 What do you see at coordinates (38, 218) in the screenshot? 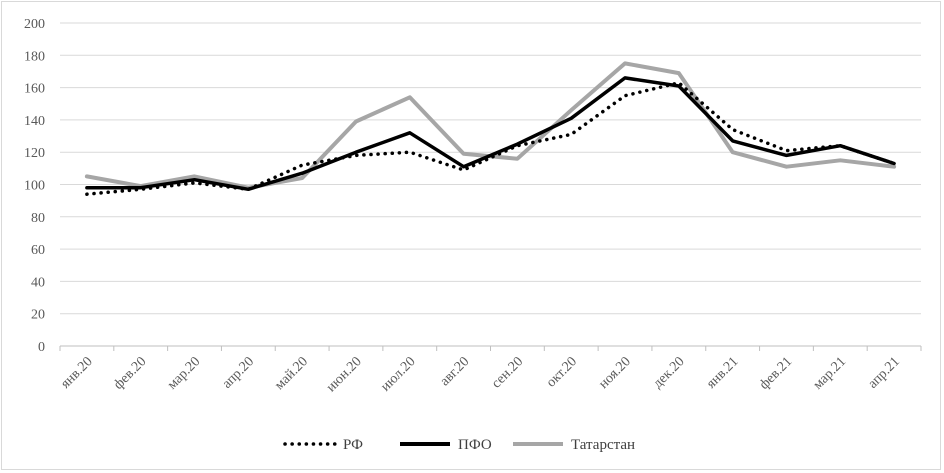
I see `y-tick-label: 80` at bounding box center [38, 218].